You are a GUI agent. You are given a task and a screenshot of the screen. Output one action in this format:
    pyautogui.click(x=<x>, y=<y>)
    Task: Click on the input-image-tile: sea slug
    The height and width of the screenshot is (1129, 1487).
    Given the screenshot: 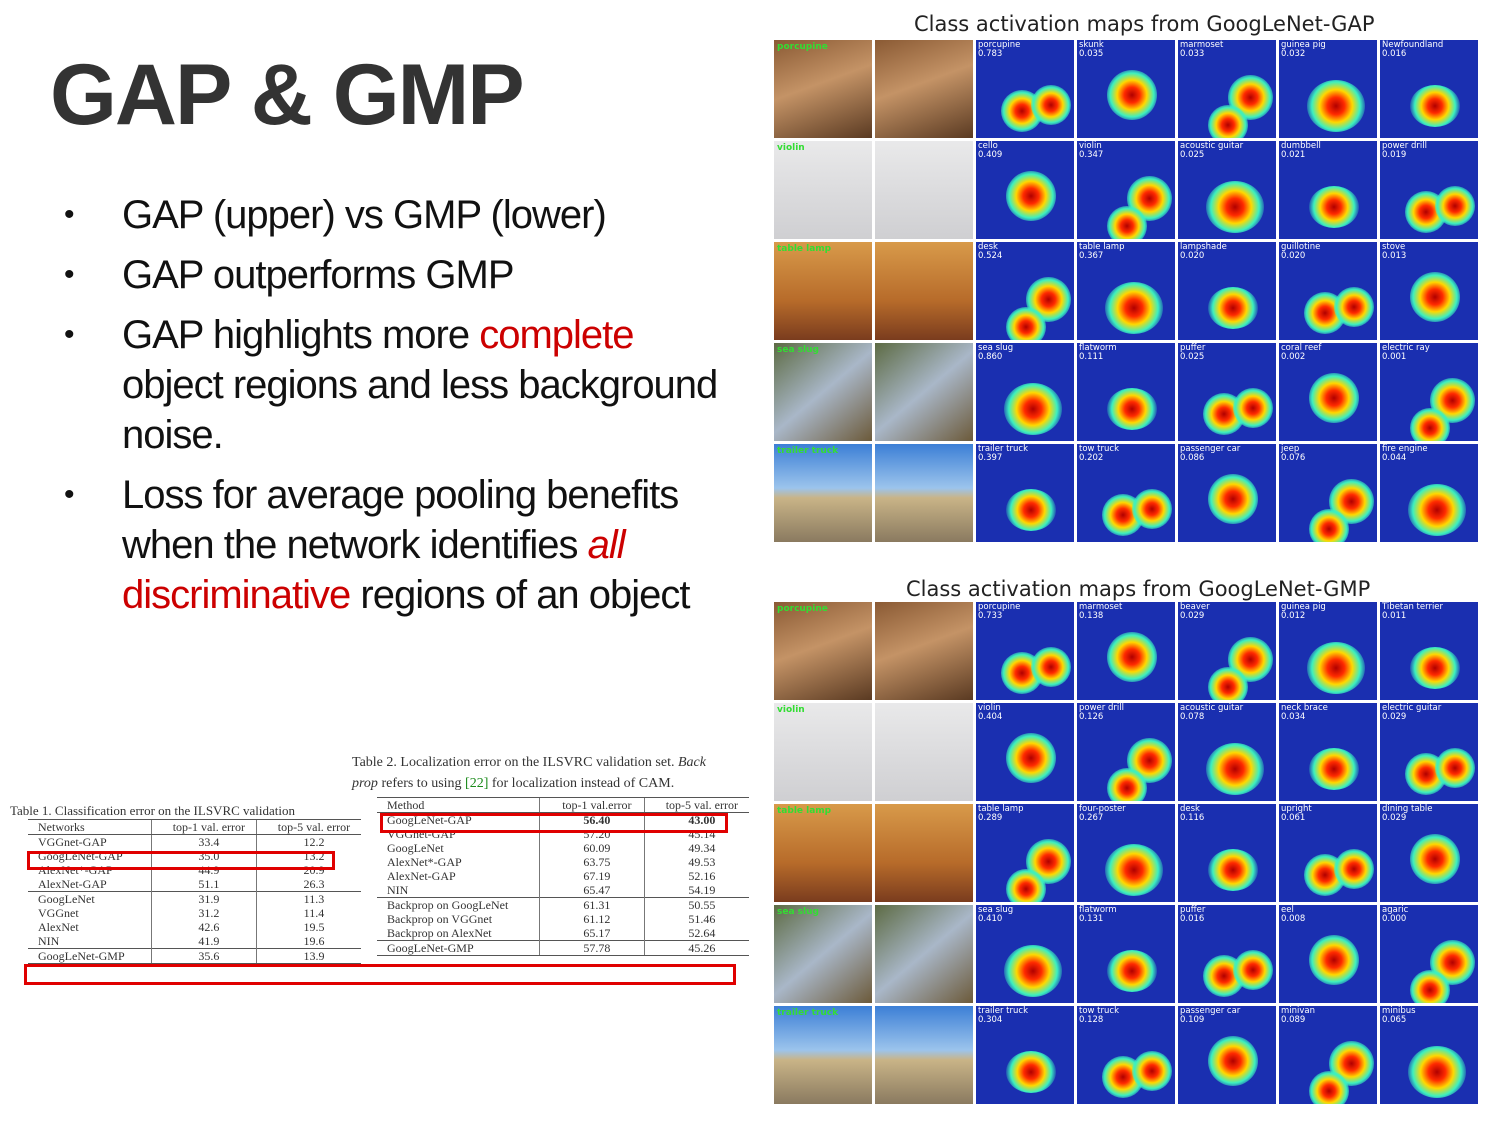 What is the action you would take?
    pyautogui.click(x=823, y=954)
    